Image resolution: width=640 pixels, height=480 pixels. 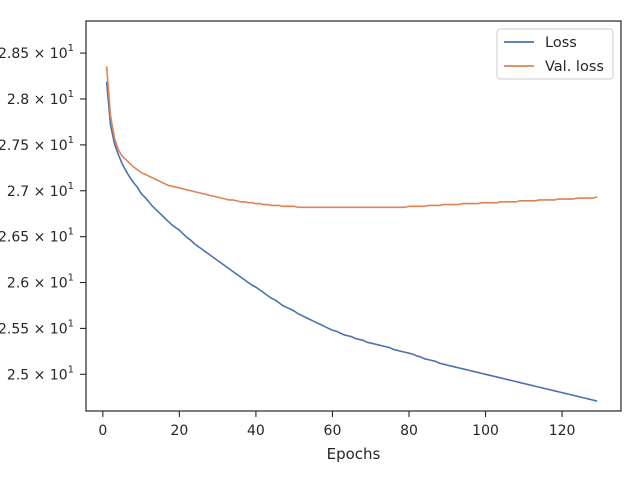 What do you see at coordinates (485, 431) in the screenshot?
I see `x-tick-label: 100` at bounding box center [485, 431].